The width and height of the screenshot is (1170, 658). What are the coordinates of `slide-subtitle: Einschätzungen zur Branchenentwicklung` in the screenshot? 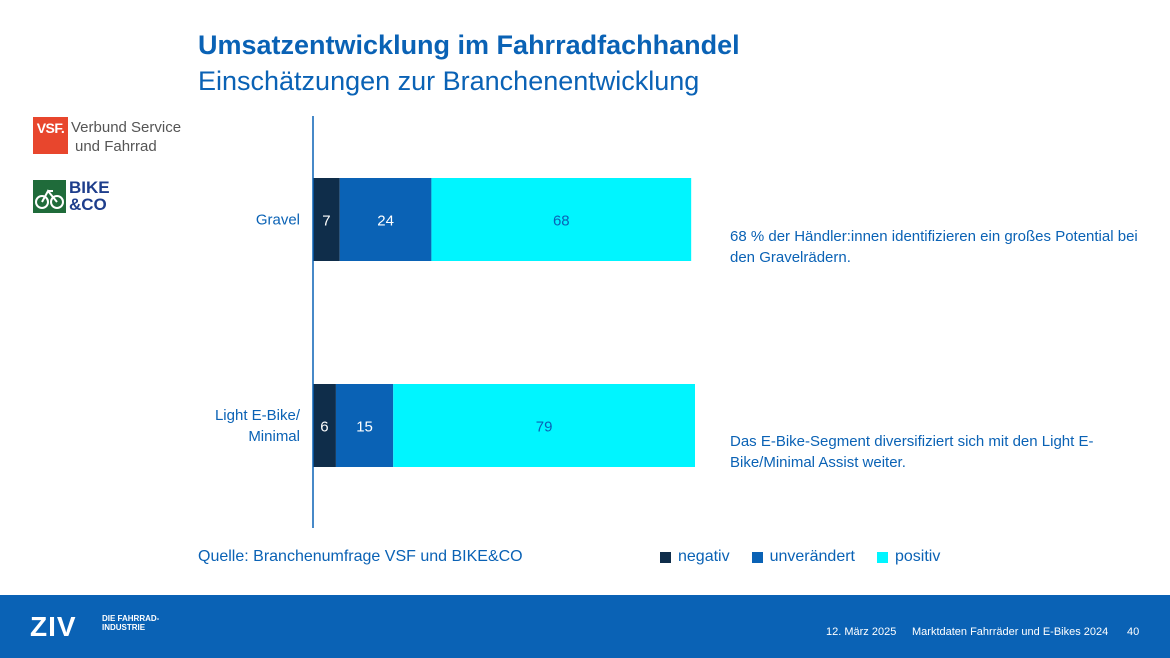 It's located at (449, 81).